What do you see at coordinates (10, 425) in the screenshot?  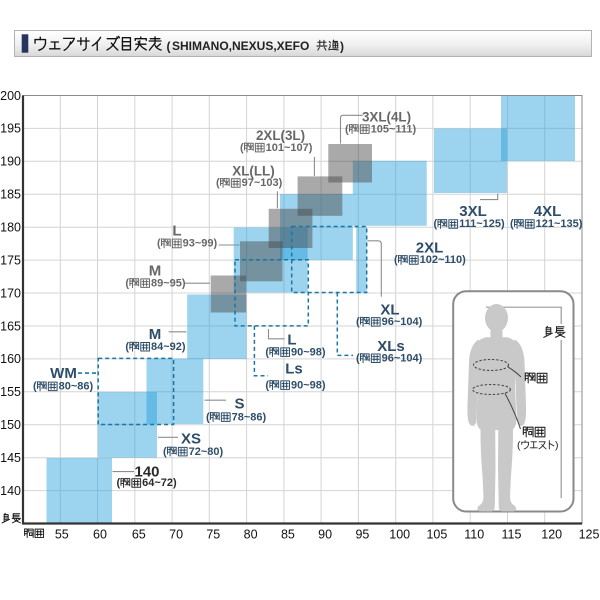 I see `svg-text: 150` at bounding box center [10, 425].